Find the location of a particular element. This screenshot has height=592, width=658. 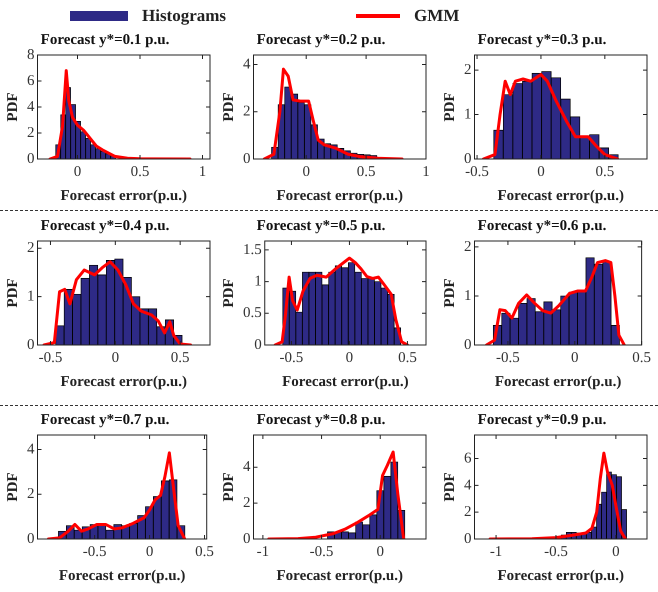

chart-title: Forecast y*=0.4 p.u. is located at coordinates (105, 226).